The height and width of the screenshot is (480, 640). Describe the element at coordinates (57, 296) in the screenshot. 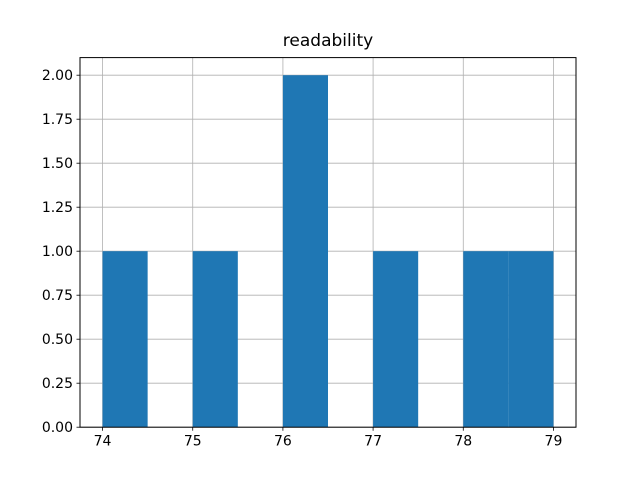

I see `y-tick-label: 0.75` at that location.